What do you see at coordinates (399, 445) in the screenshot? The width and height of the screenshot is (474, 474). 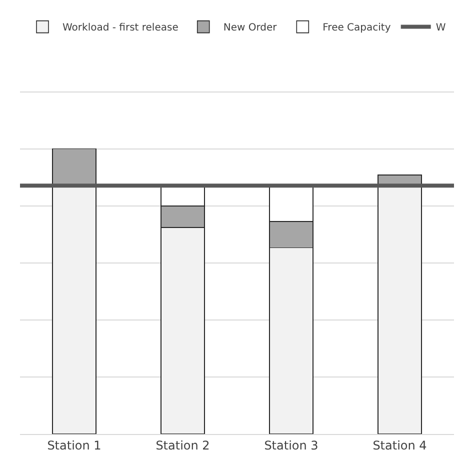 I see `x-tick-label: Station 4` at bounding box center [399, 445].